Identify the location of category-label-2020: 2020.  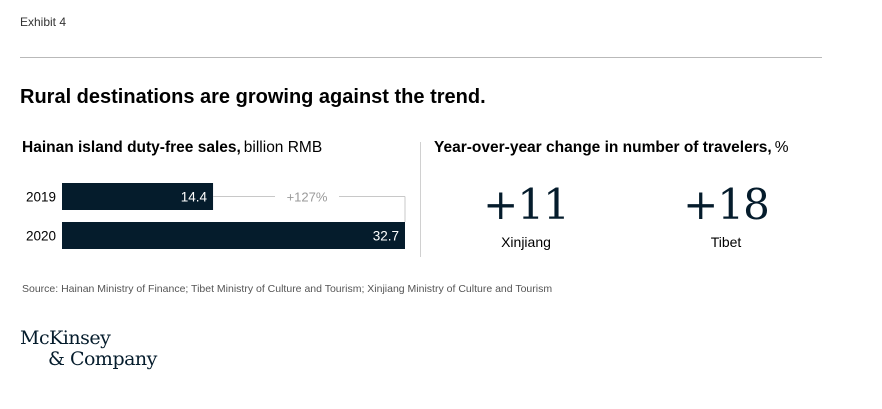
(41, 236).